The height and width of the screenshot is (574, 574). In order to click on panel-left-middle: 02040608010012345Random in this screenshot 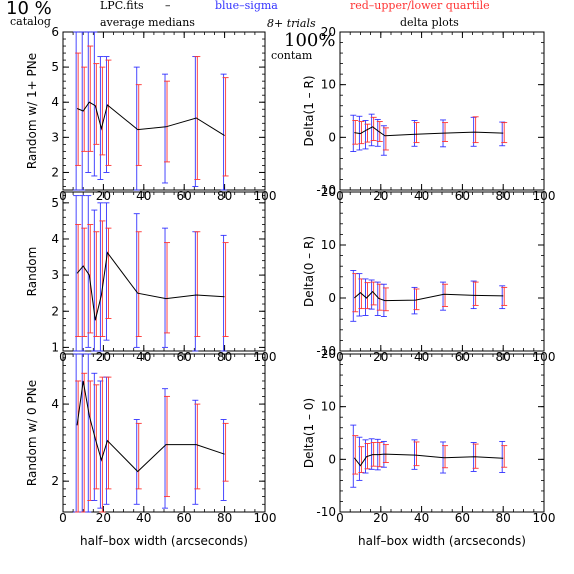, I will do `click(150, 277)`.